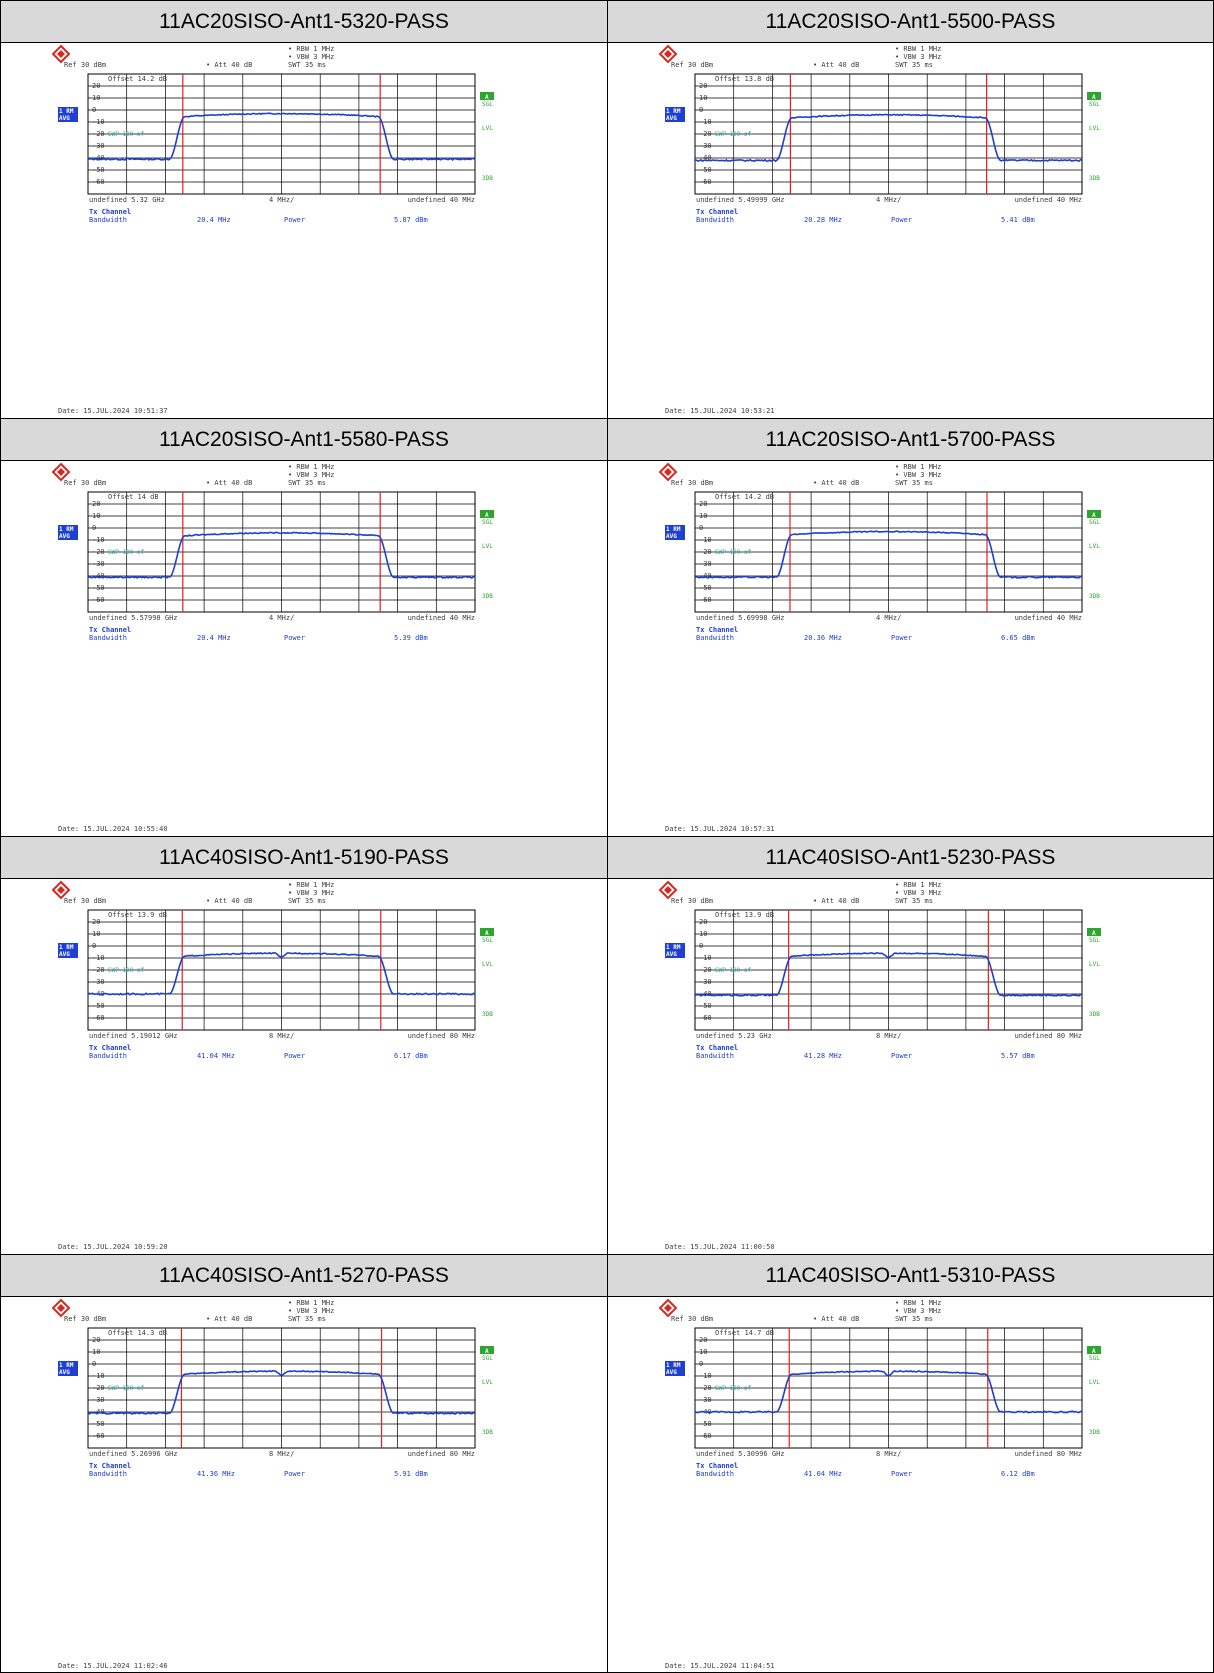  Describe the element at coordinates (108, 1474) in the screenshot. I see `bandwidth-label: Bandwidth` at that location.